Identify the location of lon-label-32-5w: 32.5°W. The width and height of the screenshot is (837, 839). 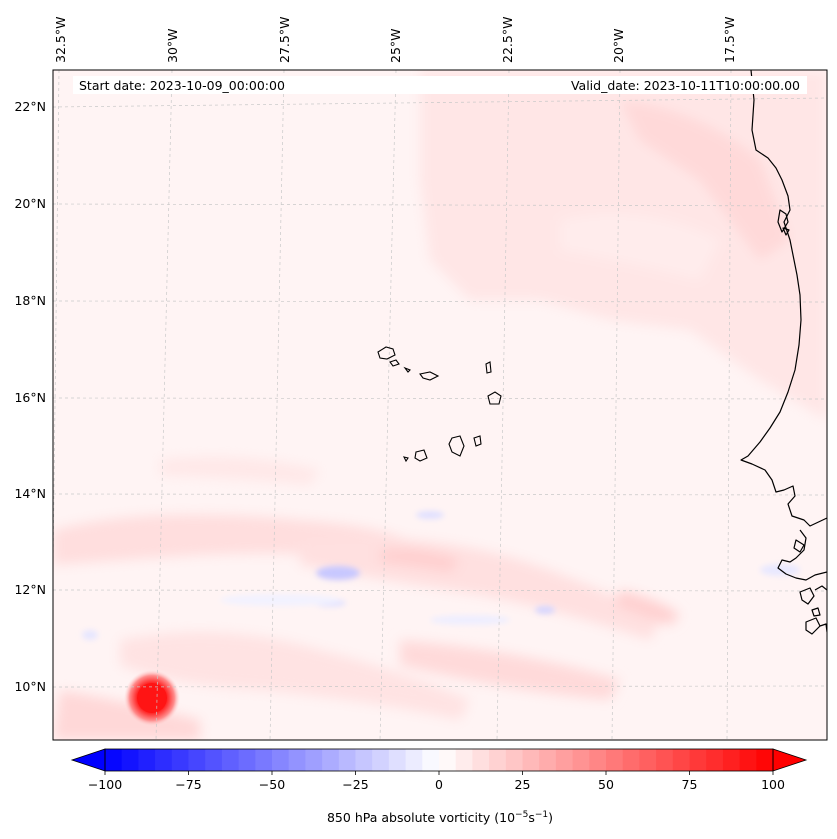
(60, 40).